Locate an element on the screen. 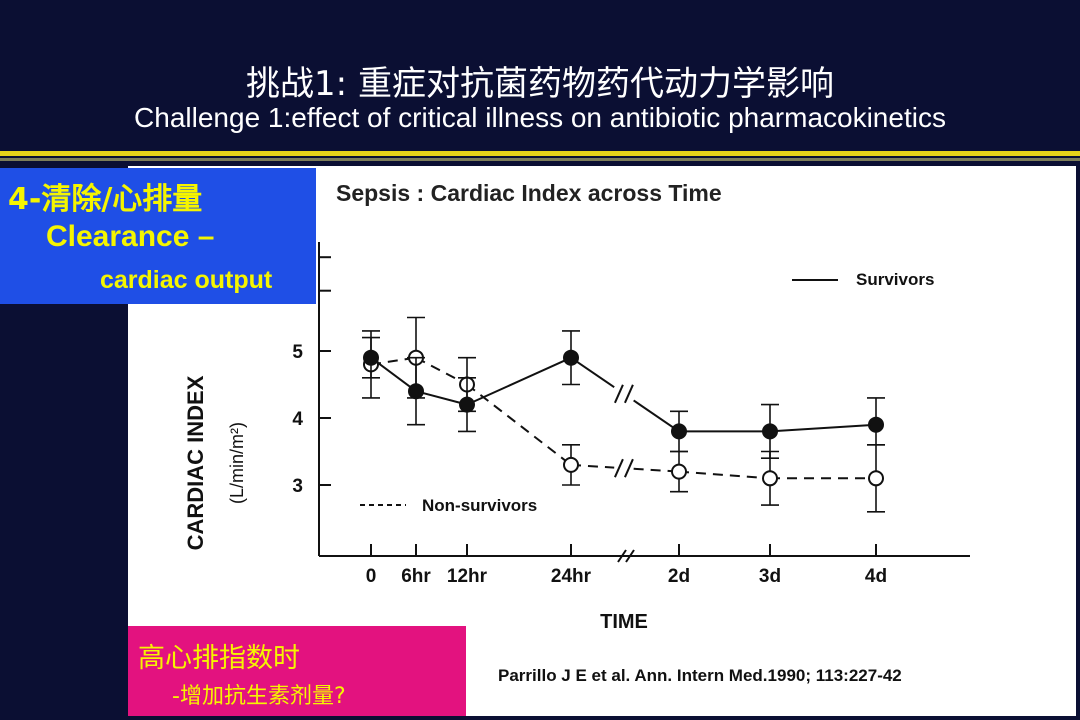 The width and height of the screenshot is (1080, 720). callout-high-ci: 高心排指数时 is located at coordinates (219, 658).